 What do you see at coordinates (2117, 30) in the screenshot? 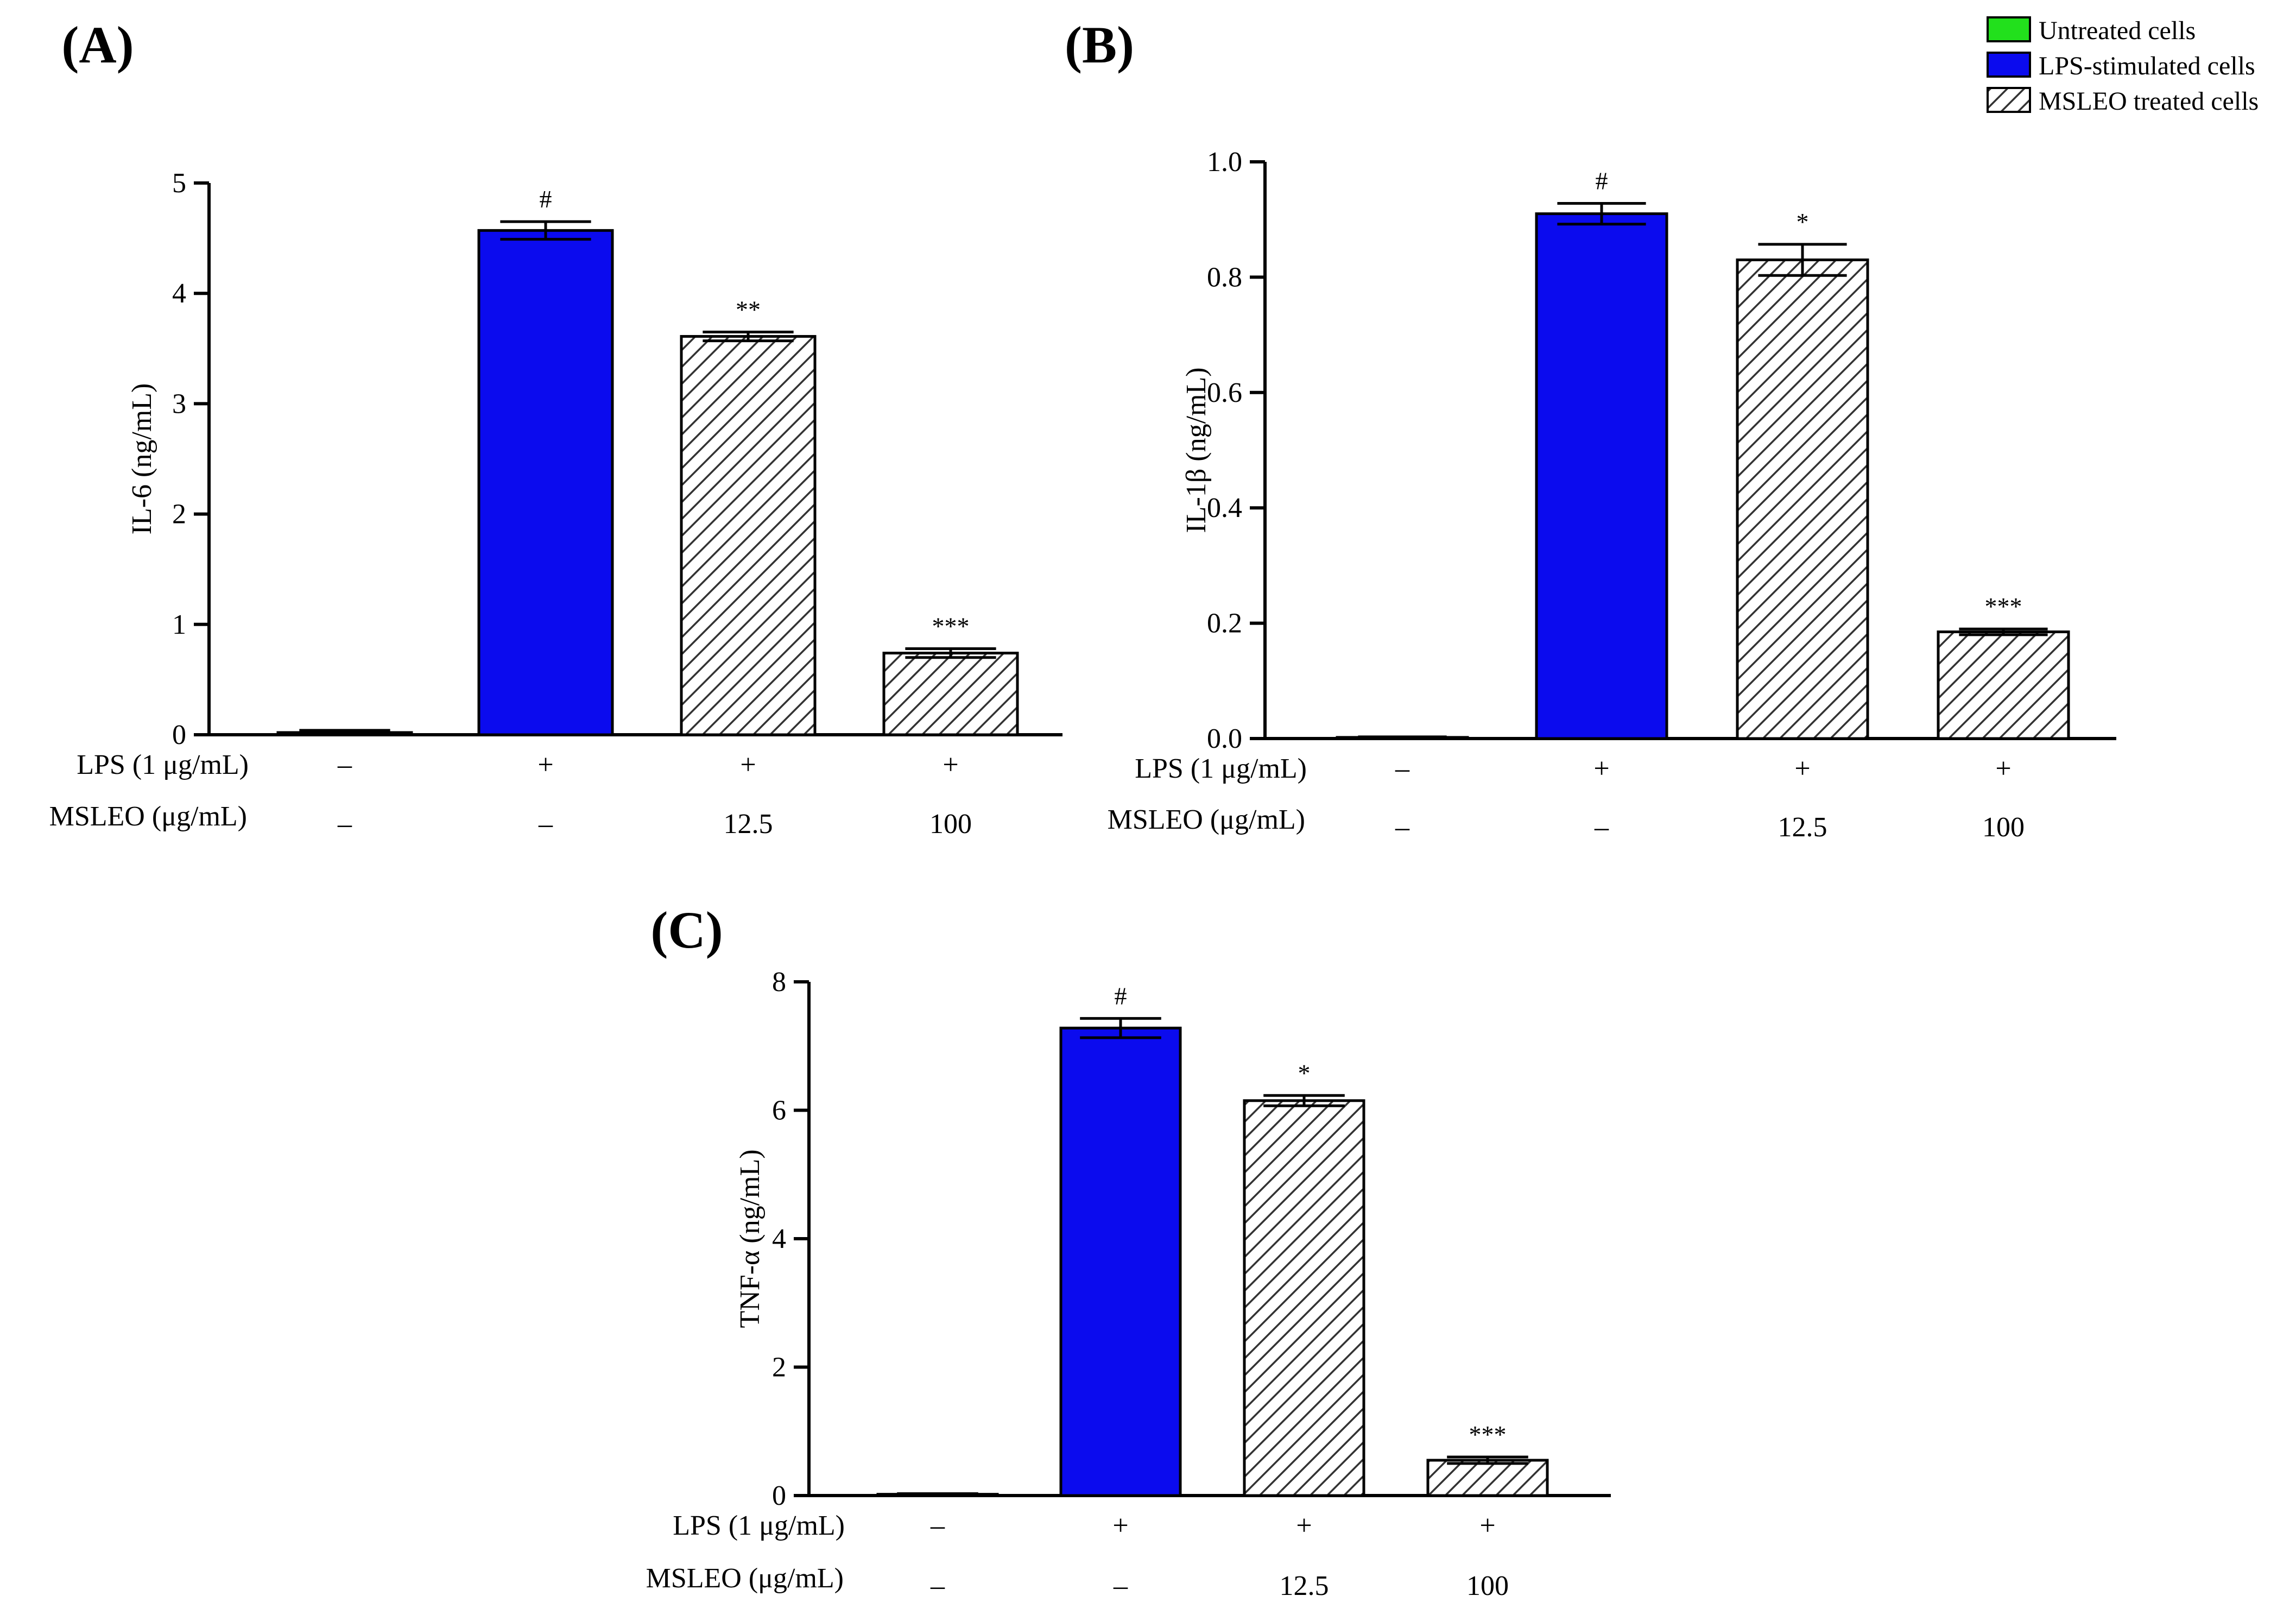
I see `legend-label-untreated: Untreated cells` at bounding box center [2117, 30].